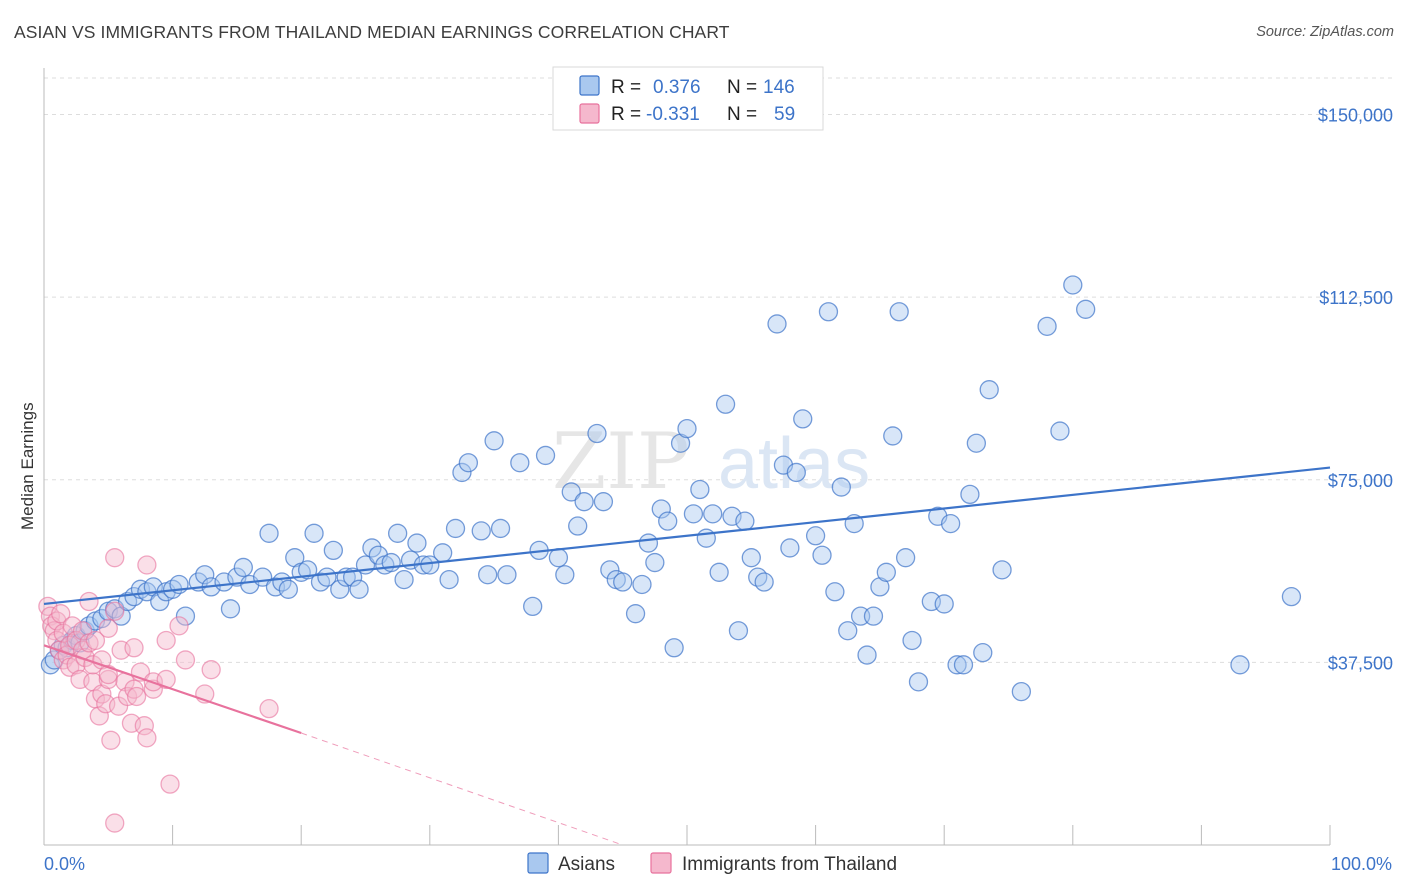 This screenshot has height=892, width=1406. What do you see at coordinates (538, 863) in the screenshot?
I see `series-legend-swatch-asians` at bounding box center [538, 863].